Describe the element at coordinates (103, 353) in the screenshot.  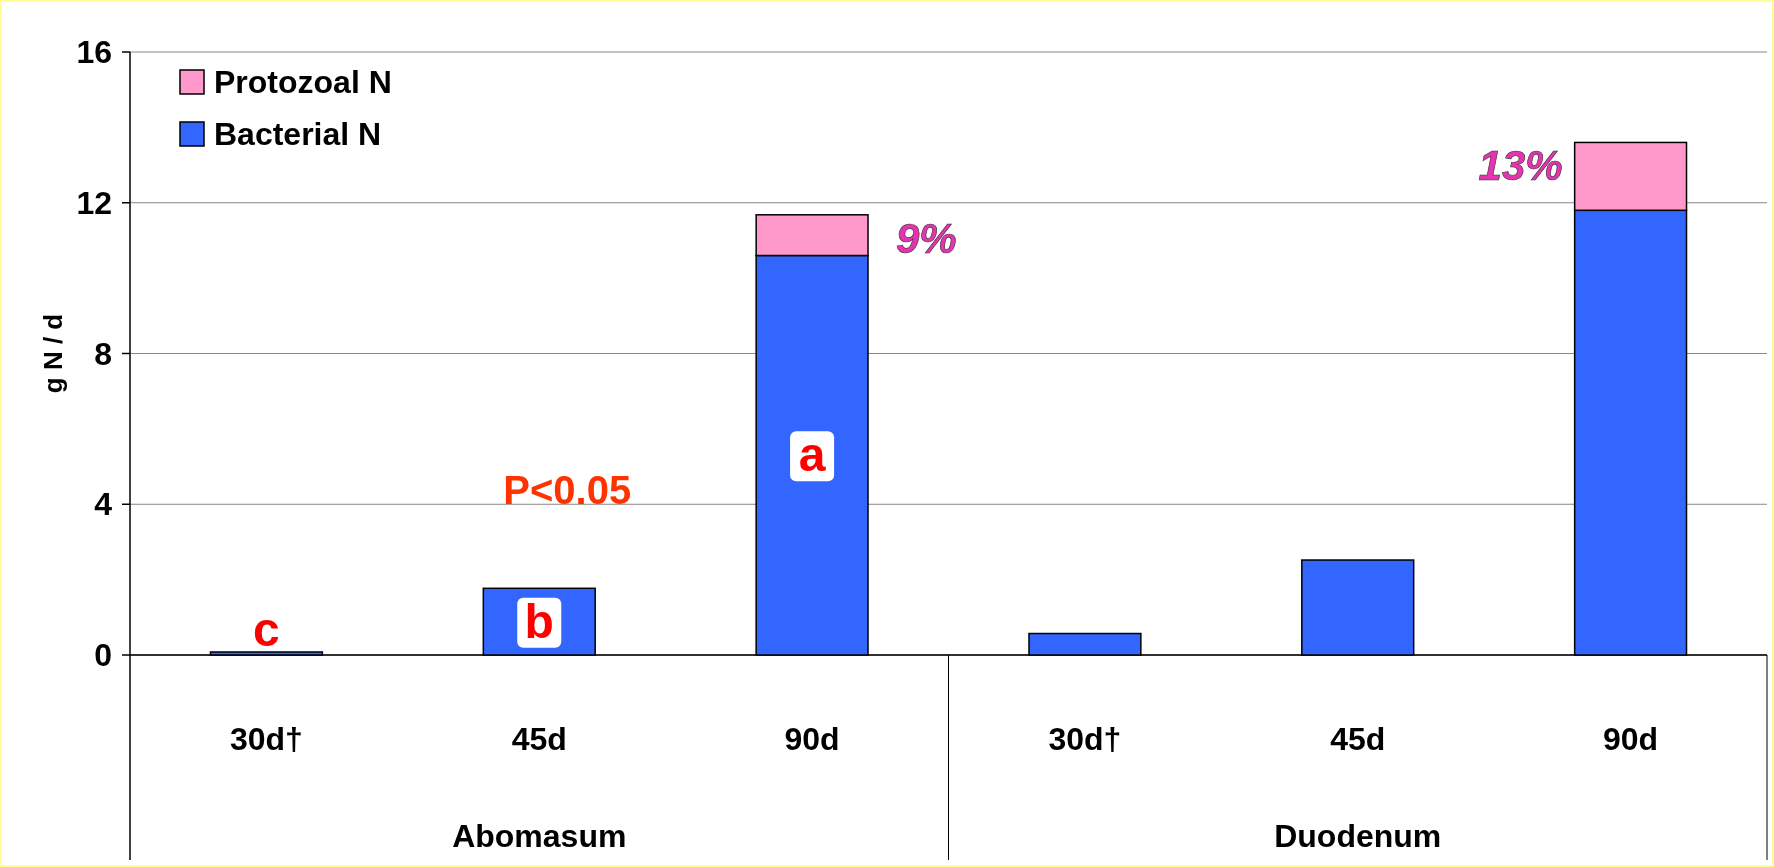
I see `y-tick-label: 8` at that location.